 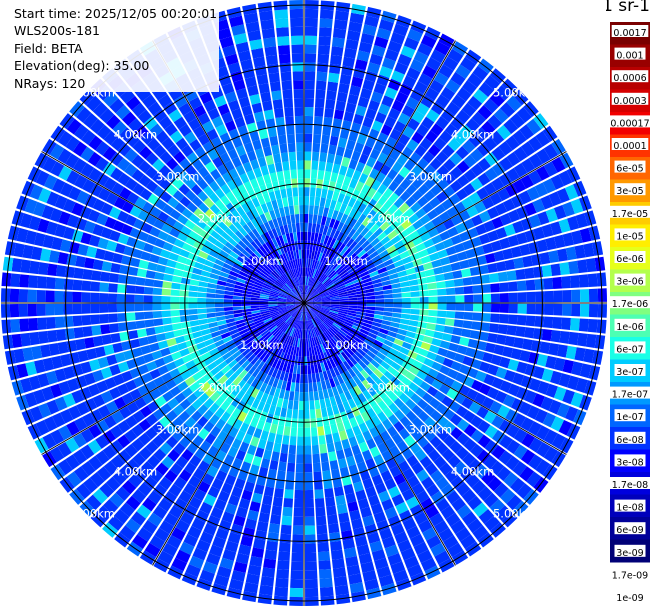 What do you see at coordinates (629, 440) in the screenshot?
I see `colorbar-tick-label: 6e-08` at bounding box center [629, 440].